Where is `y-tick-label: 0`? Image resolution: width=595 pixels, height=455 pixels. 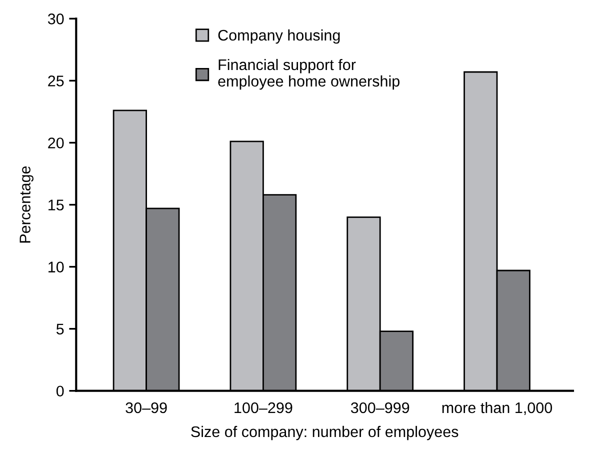 y-tick-label: 0 is located at coordinates (60, 391).